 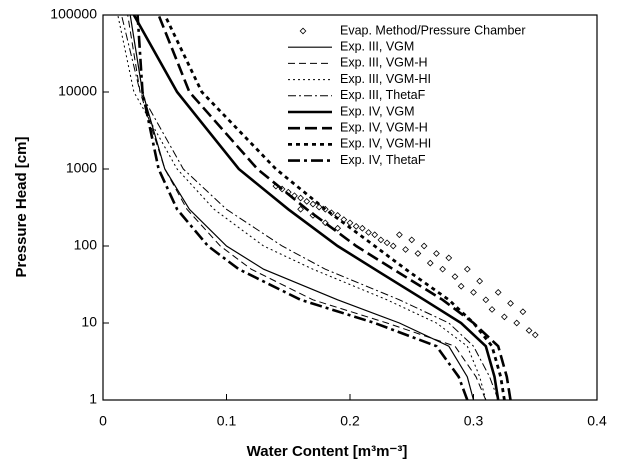 What do you see at coordinates (227, 421) in the screenshot?
I see `x-tick-label: 0.1` at bounding box center [227, 421].